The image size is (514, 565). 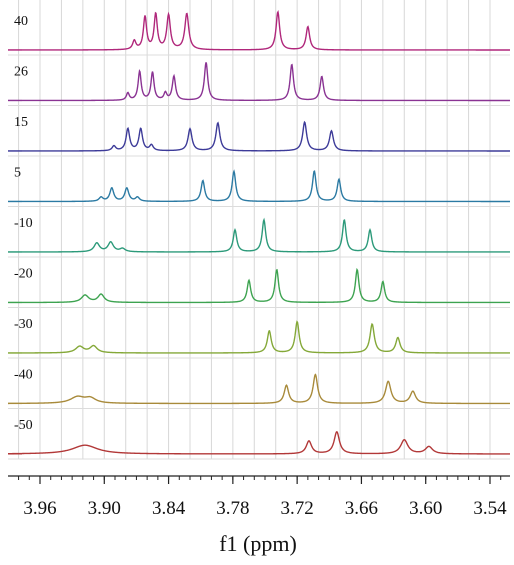 What do you see at coordinates (297, 508) in the screenshot?
I see `x-tick-label: 3.72` at bounding box center [297, 508].